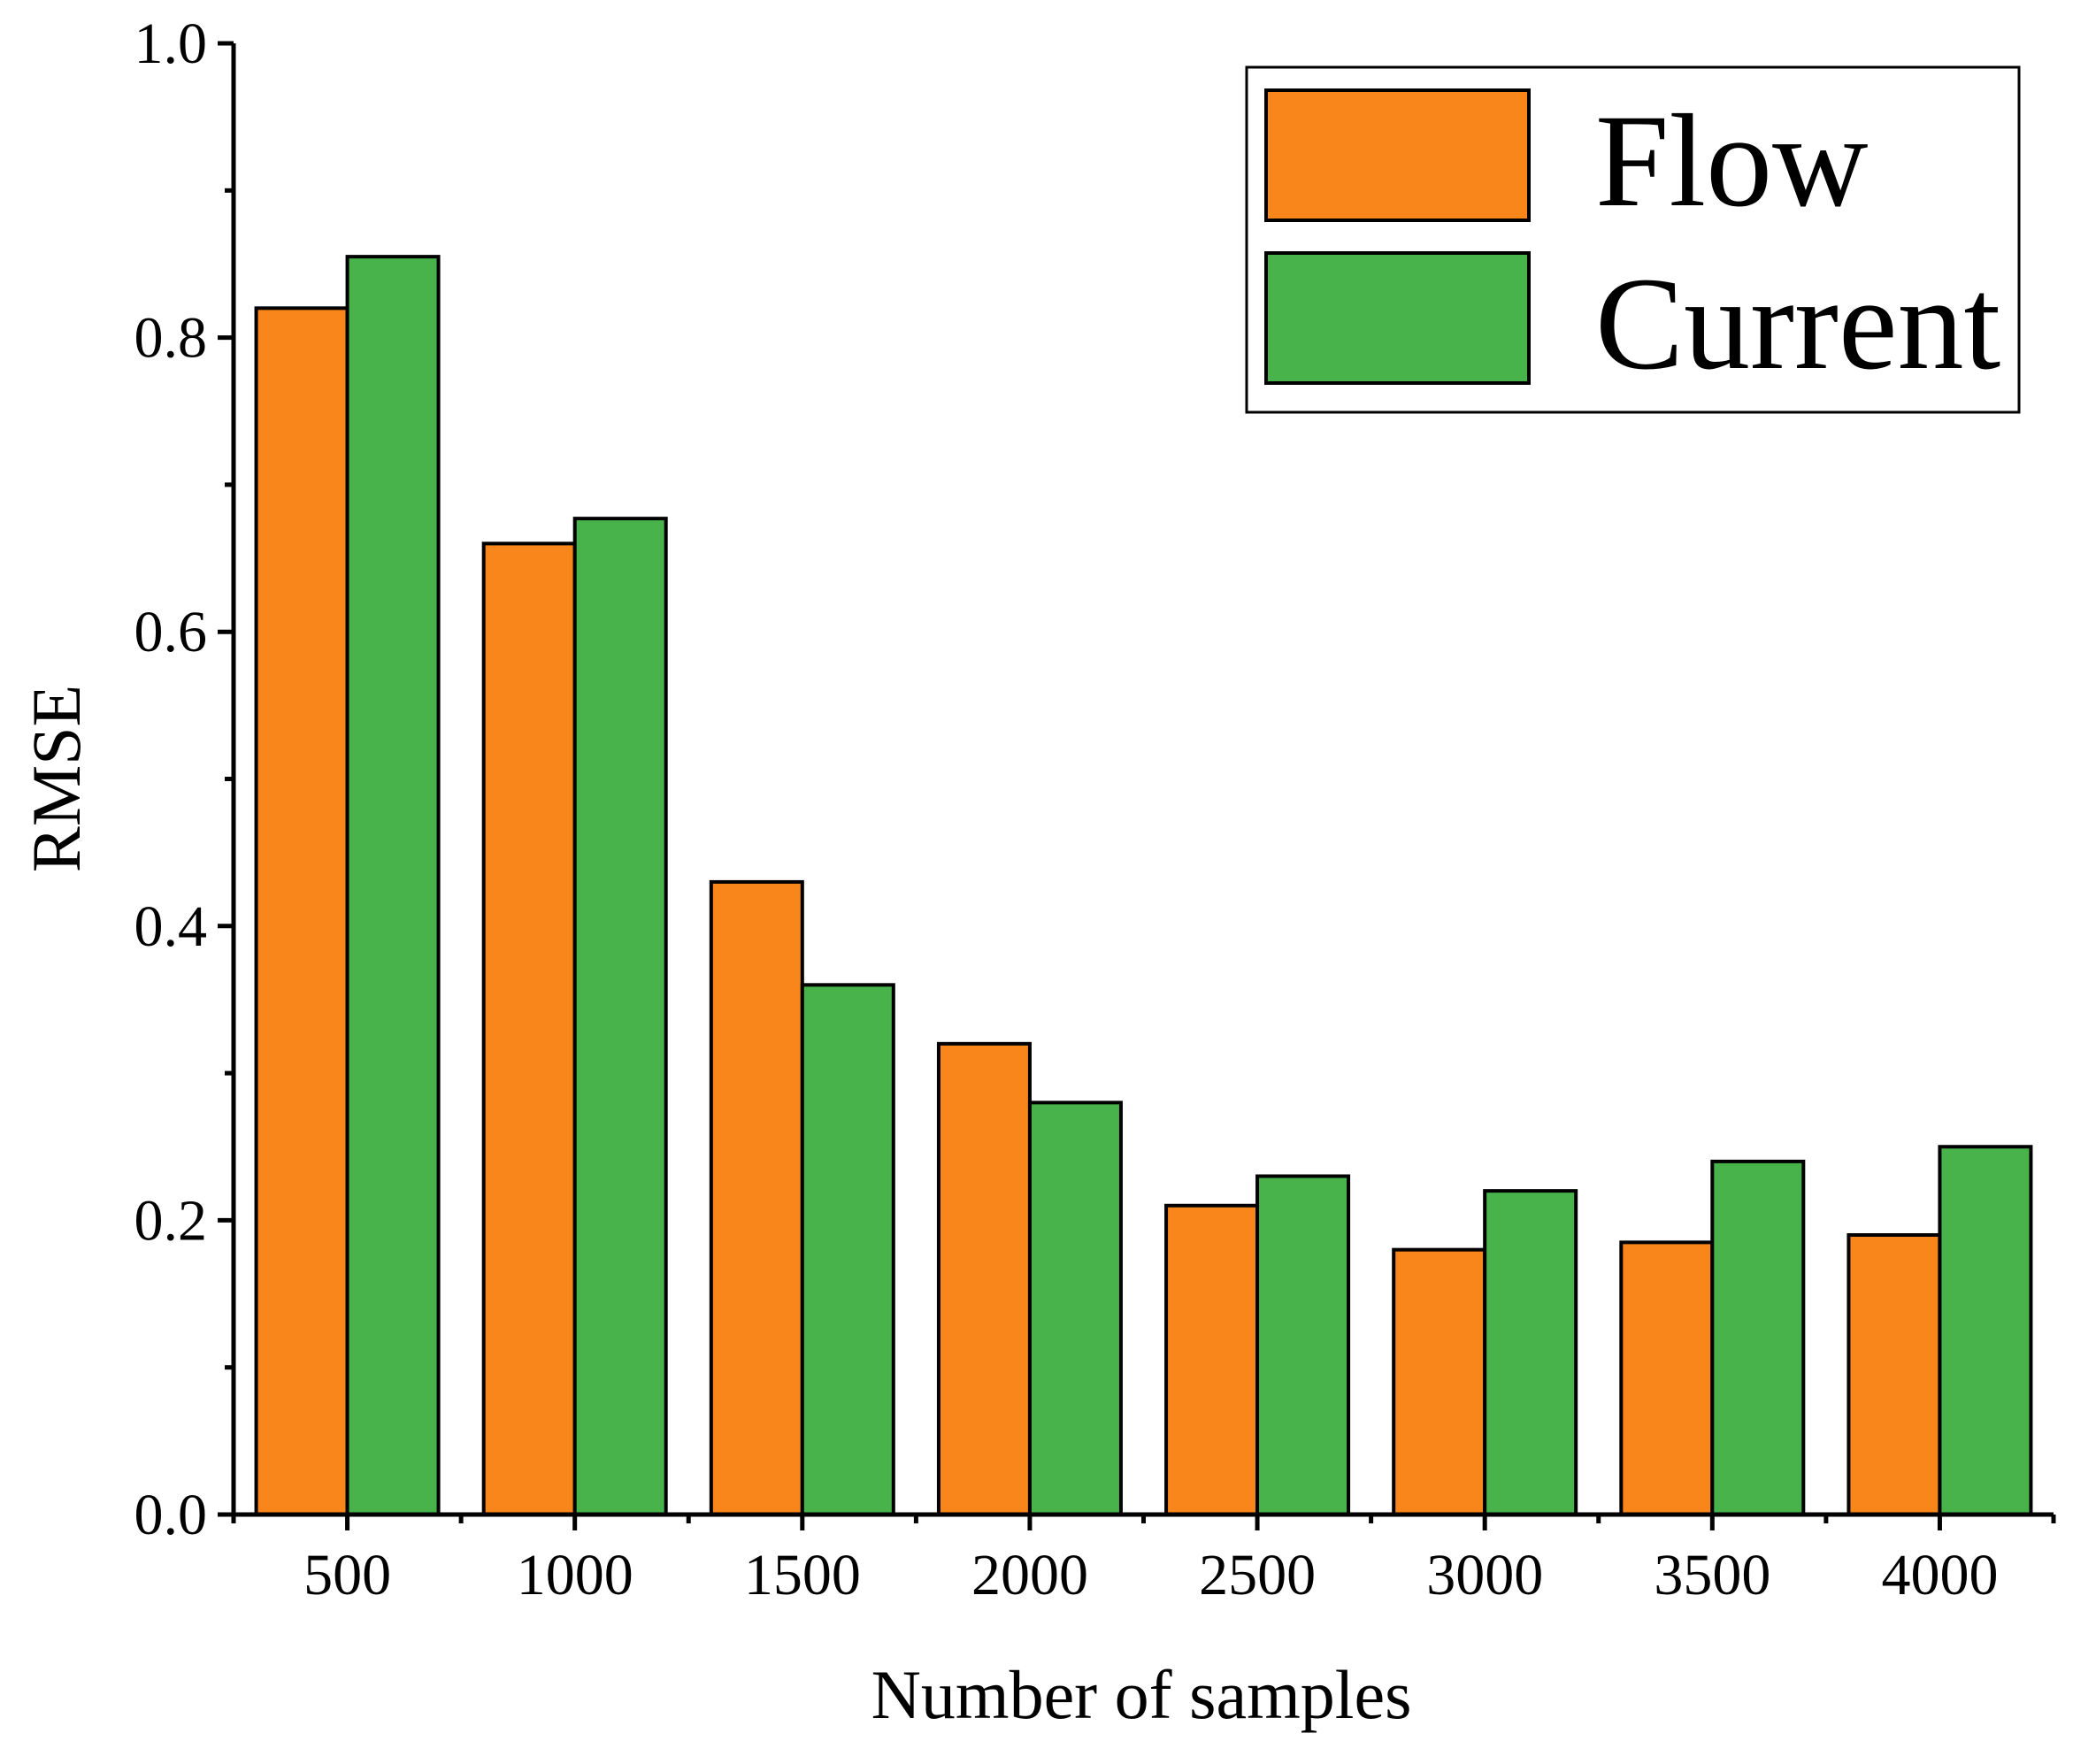  Describe the element at coordinates (1257, 1575) in the screenshot. I see `x-tick-label: 2500` at that location.